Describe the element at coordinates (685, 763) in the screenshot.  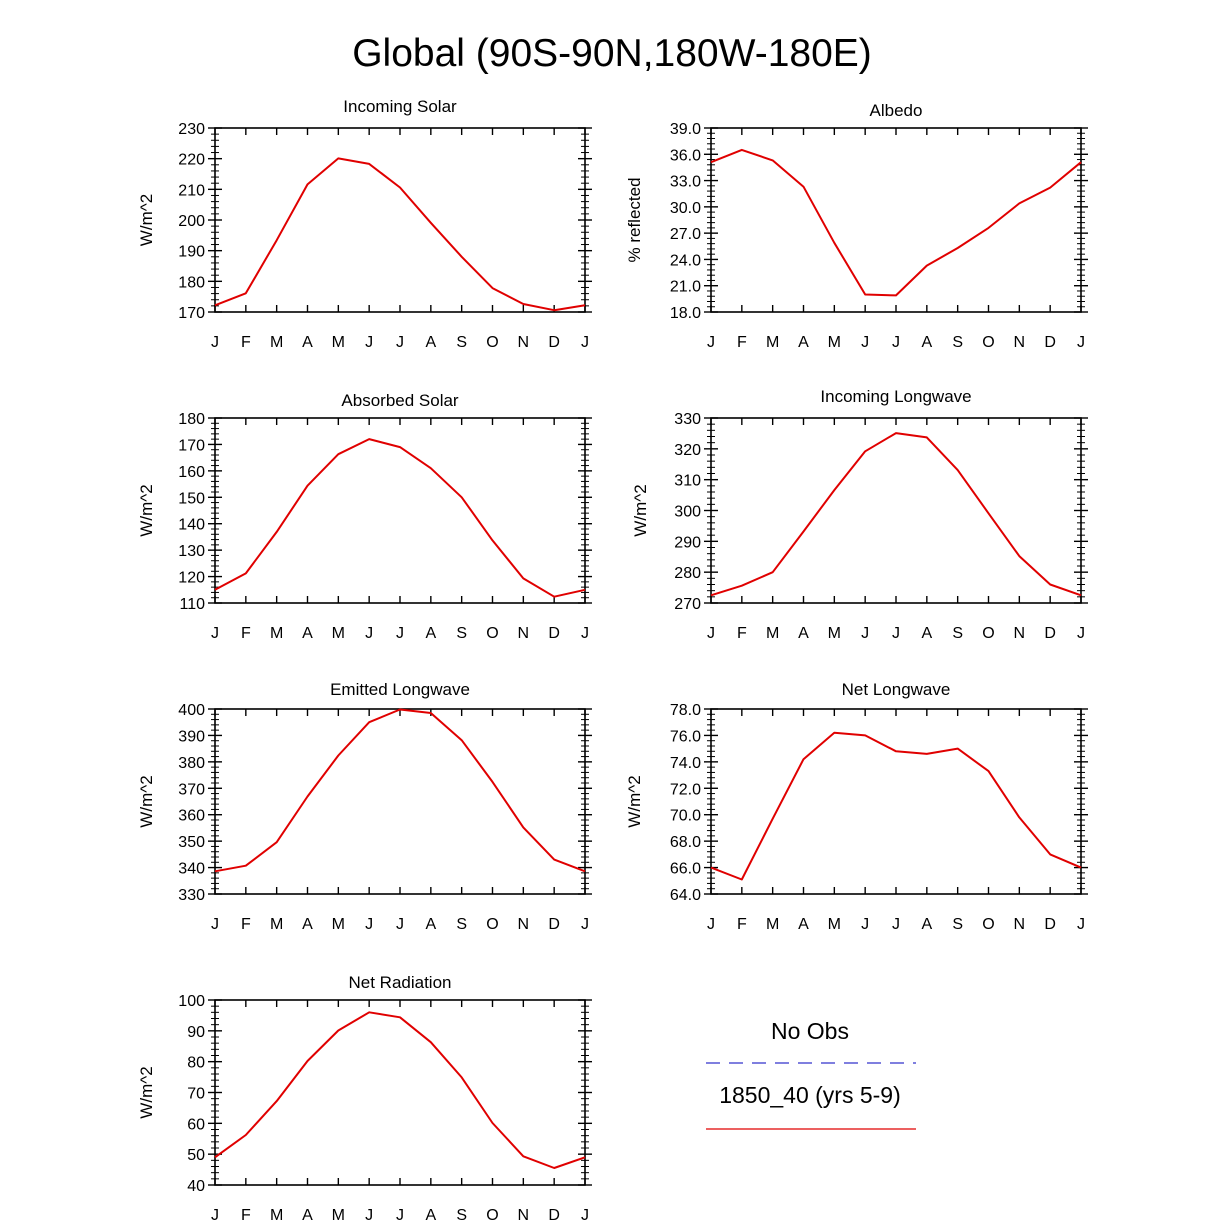
I see `y-tick-label: 74.0` at that location.